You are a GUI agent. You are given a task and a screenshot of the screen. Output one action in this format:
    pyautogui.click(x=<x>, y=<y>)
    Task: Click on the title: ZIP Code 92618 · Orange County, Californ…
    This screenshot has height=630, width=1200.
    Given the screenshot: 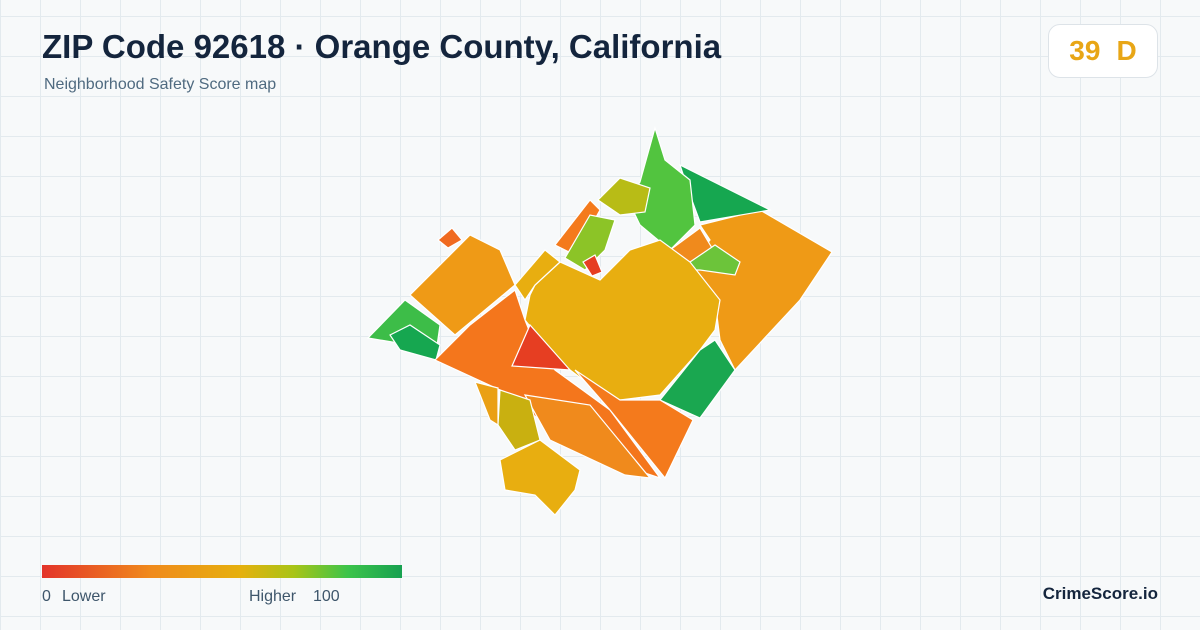 What is the action you would take?
    pyautogui.click(x=382, y=46)
    